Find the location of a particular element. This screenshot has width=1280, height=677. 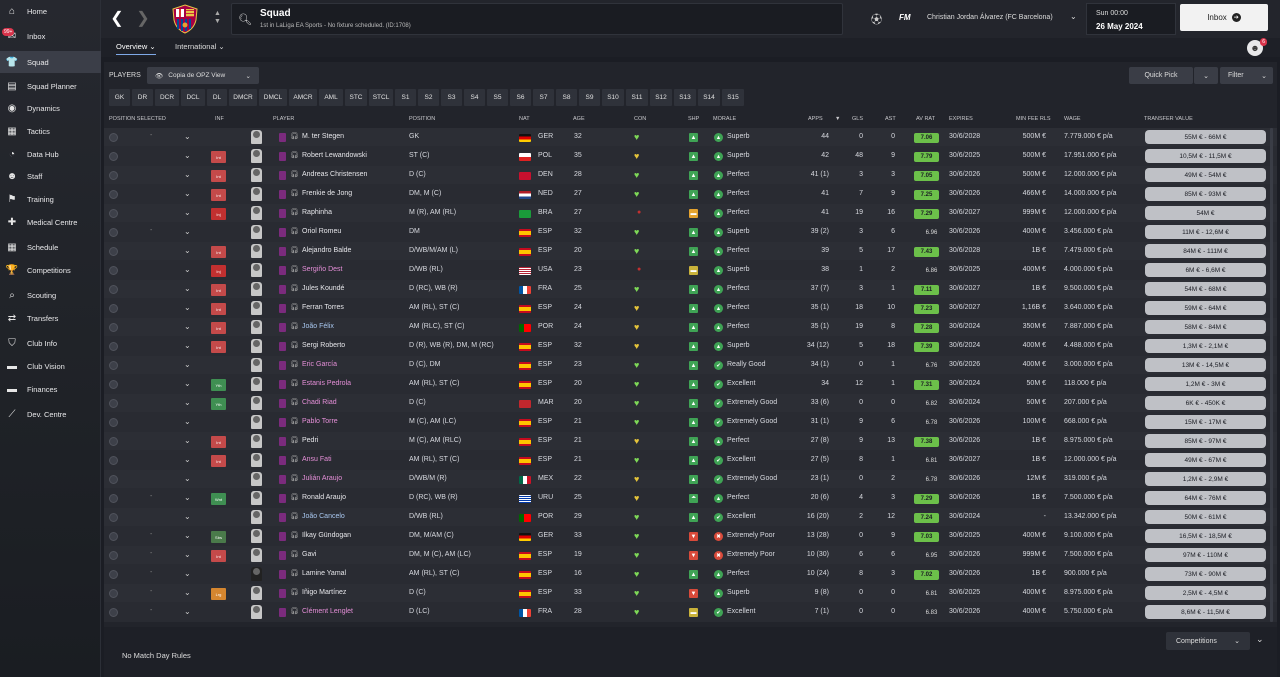

col-expires: EXPIRES is located at coordinates (961, 119).